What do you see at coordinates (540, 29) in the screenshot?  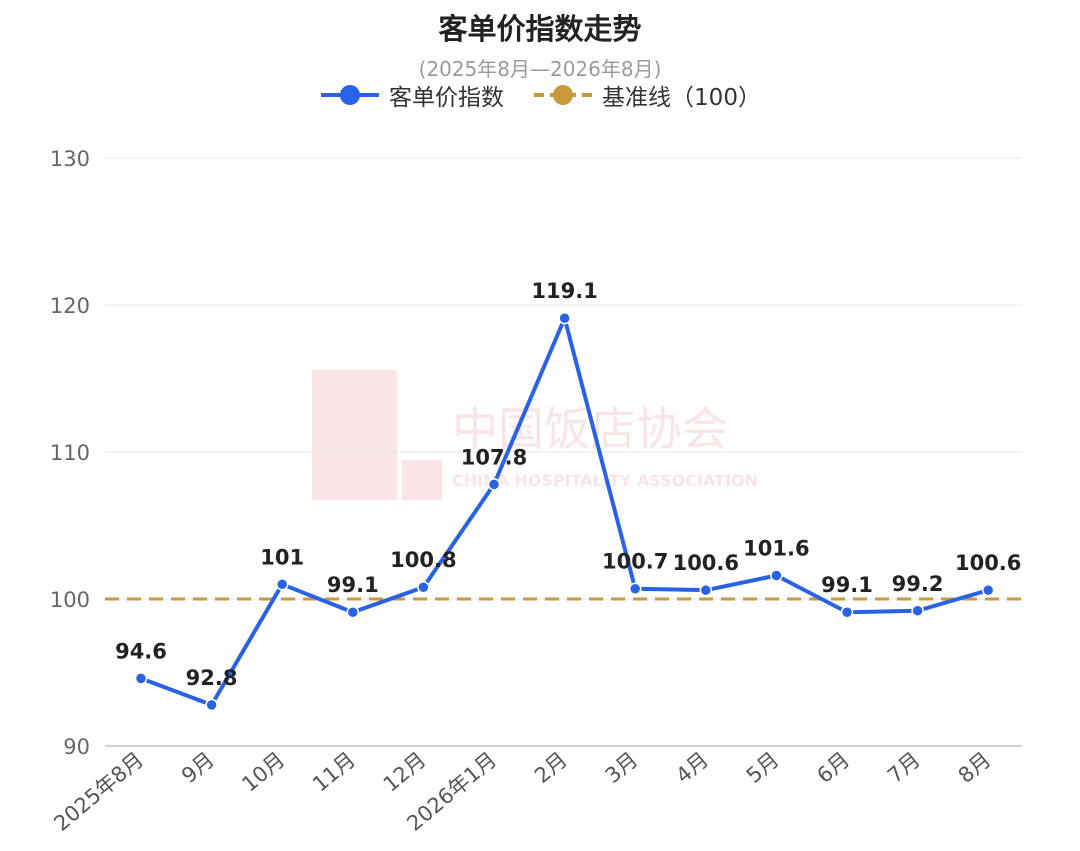 I see `chart-title: 客单价指数走势` at bounding box center [540, 29].